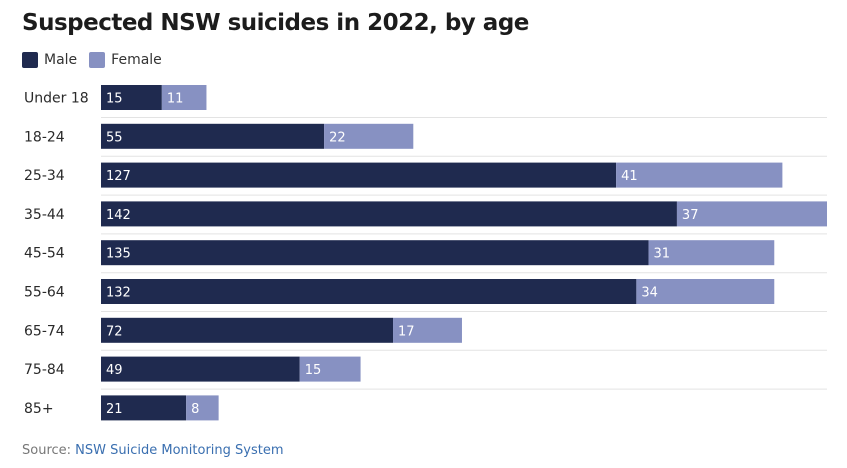  I want to click on category-label: 85+, so click(39, 409).